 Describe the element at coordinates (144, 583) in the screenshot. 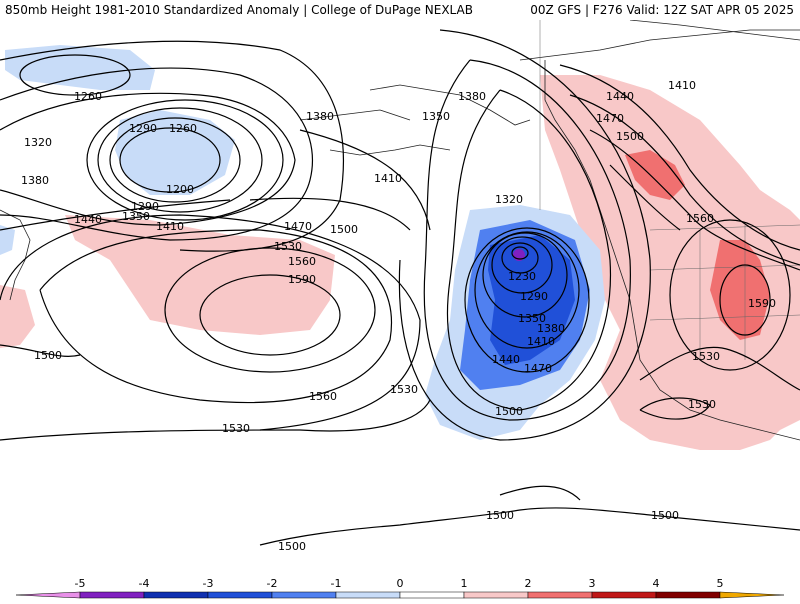

I see `colorbar-tick-label: -4` at that location.